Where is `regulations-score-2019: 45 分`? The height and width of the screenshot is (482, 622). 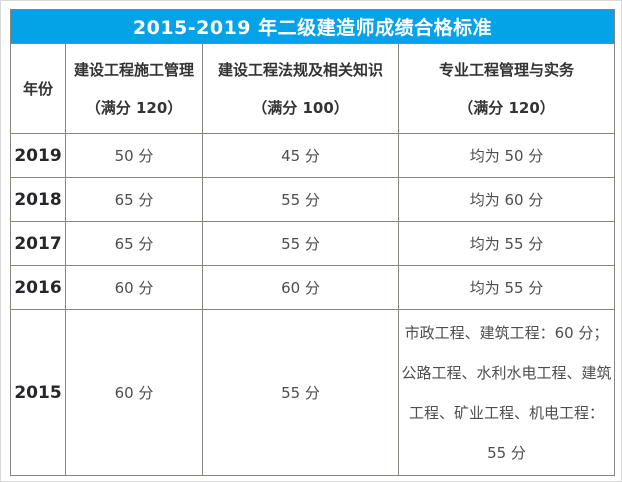 regulations-score-2019: 45 分 is located at coordinates (300, 155).